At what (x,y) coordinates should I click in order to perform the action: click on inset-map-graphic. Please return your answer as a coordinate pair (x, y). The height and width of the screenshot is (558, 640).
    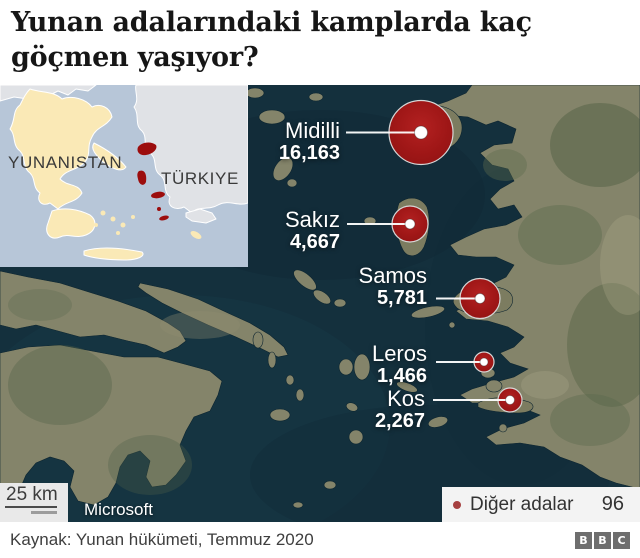
    Looking at the image, I should click on (124, 176).